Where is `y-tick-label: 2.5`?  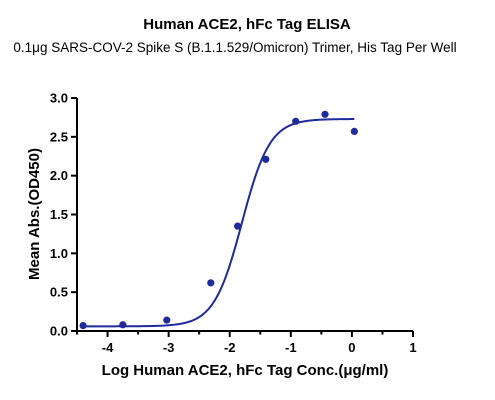 y-tick-label: 2.5 is located at coordinates (59, 136).